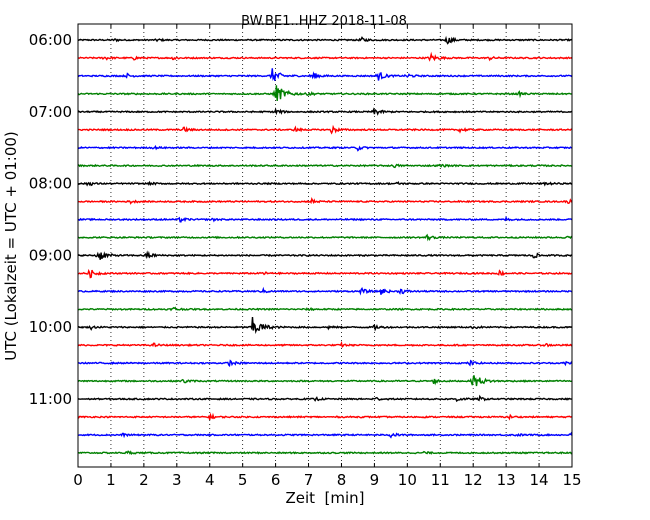  What do you see at coordinates (210, 480) in the screenshot?
I see `x-tick-label: 4` at bounding box center [210, 480].